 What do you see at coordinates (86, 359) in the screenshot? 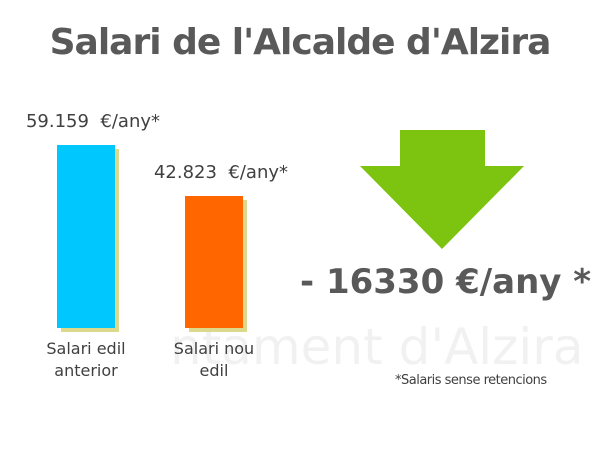
I see `category-label: Salari edil anterior` at bounding box center [86, 359].